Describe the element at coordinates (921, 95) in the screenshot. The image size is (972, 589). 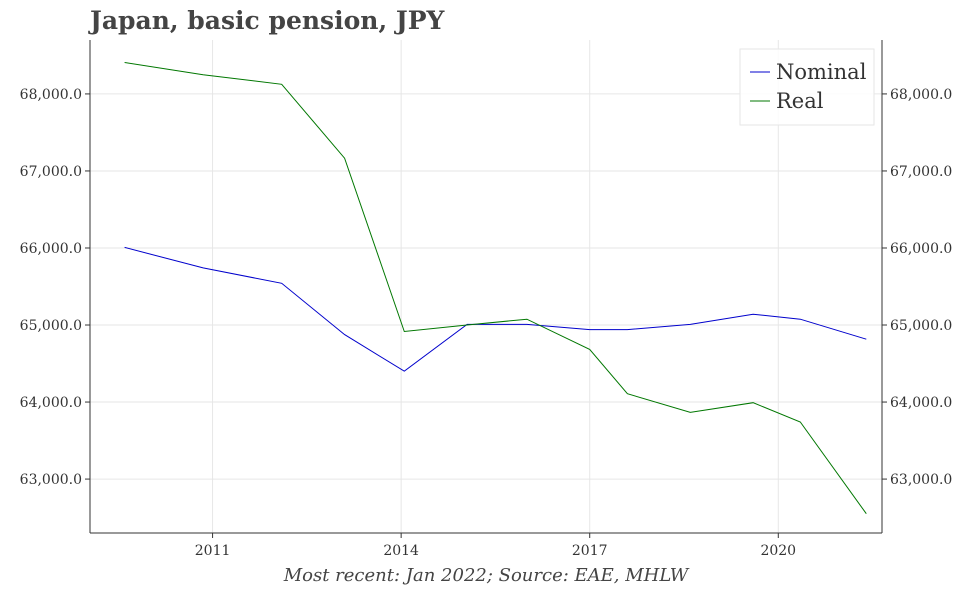
I see `y-tick-label-right: 68,000.0` at that location.